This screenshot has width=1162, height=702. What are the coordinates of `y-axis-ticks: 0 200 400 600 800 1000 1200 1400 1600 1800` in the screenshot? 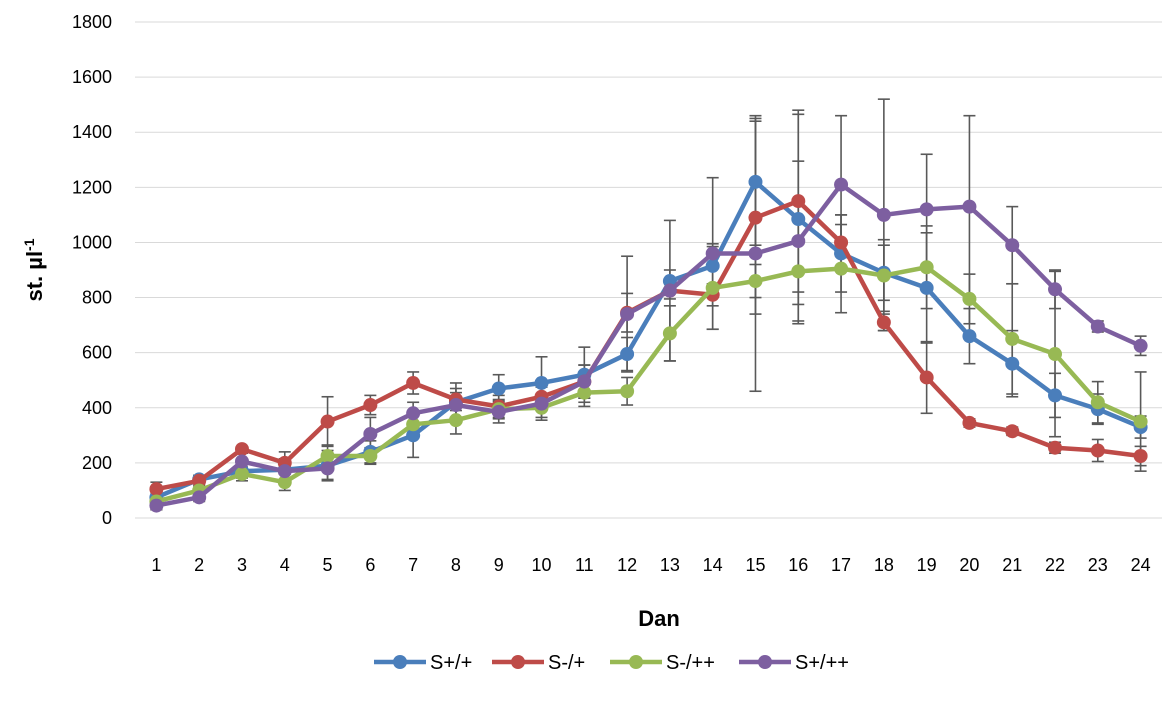 It's located at (92, 270).